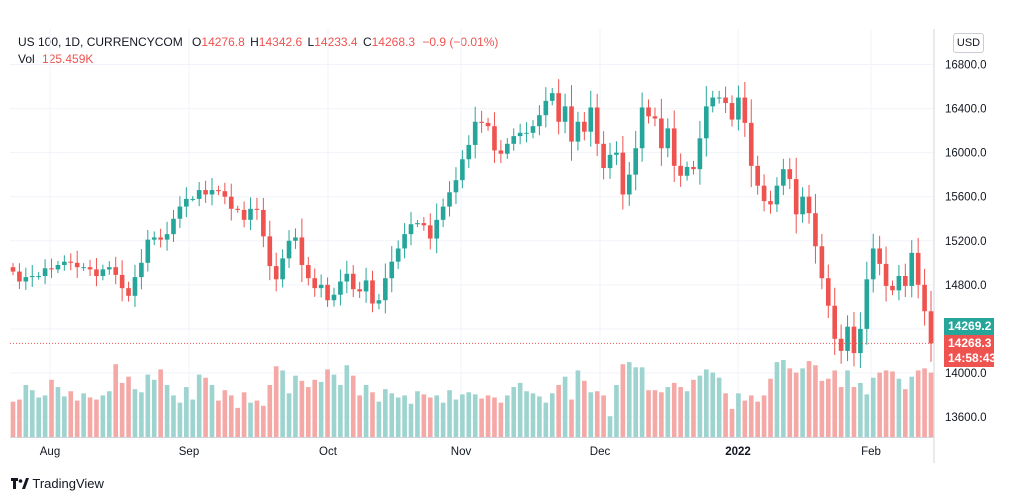 This screenshot has height=501, width=1012. What do you see at coordinates (393, 42) in the screenshot?
I see `close-value: 14268.3` at bounding box center [393, 42].